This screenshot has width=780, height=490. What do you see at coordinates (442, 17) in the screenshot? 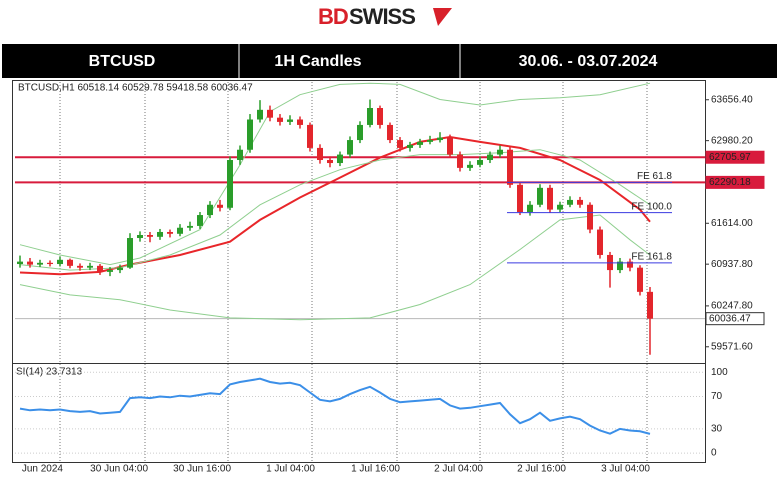
I see `logo-mark` at bounding box center [442, 17].